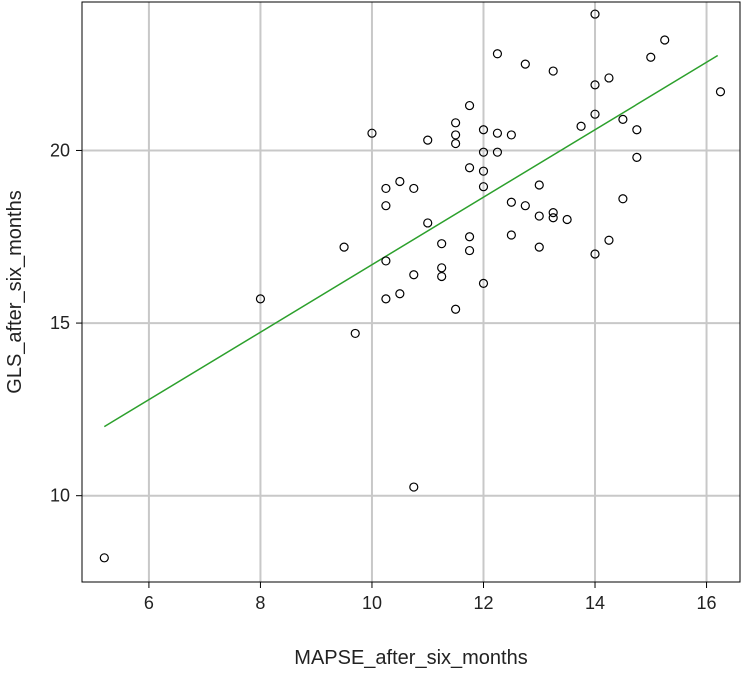 The image size is (744, 686). Describe the element at coordinates (483, 603) in the screenshot. I see `x-tick-label: 12` at that location.